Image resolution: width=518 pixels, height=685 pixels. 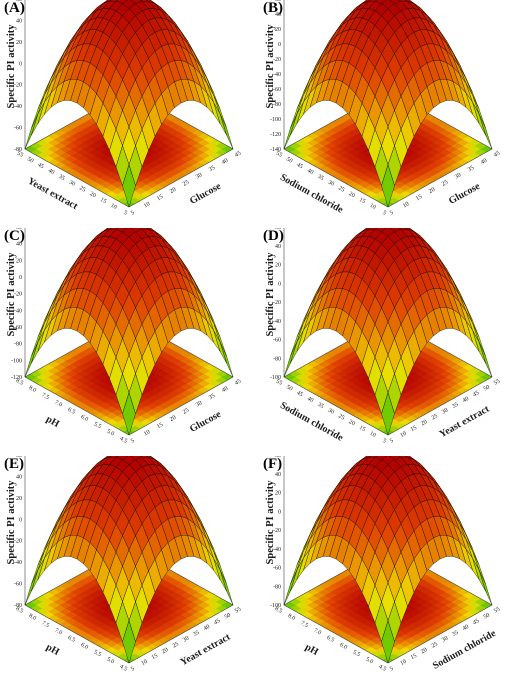 I want to click on x-tick-c-1: 10, so click(x=147, y=433).